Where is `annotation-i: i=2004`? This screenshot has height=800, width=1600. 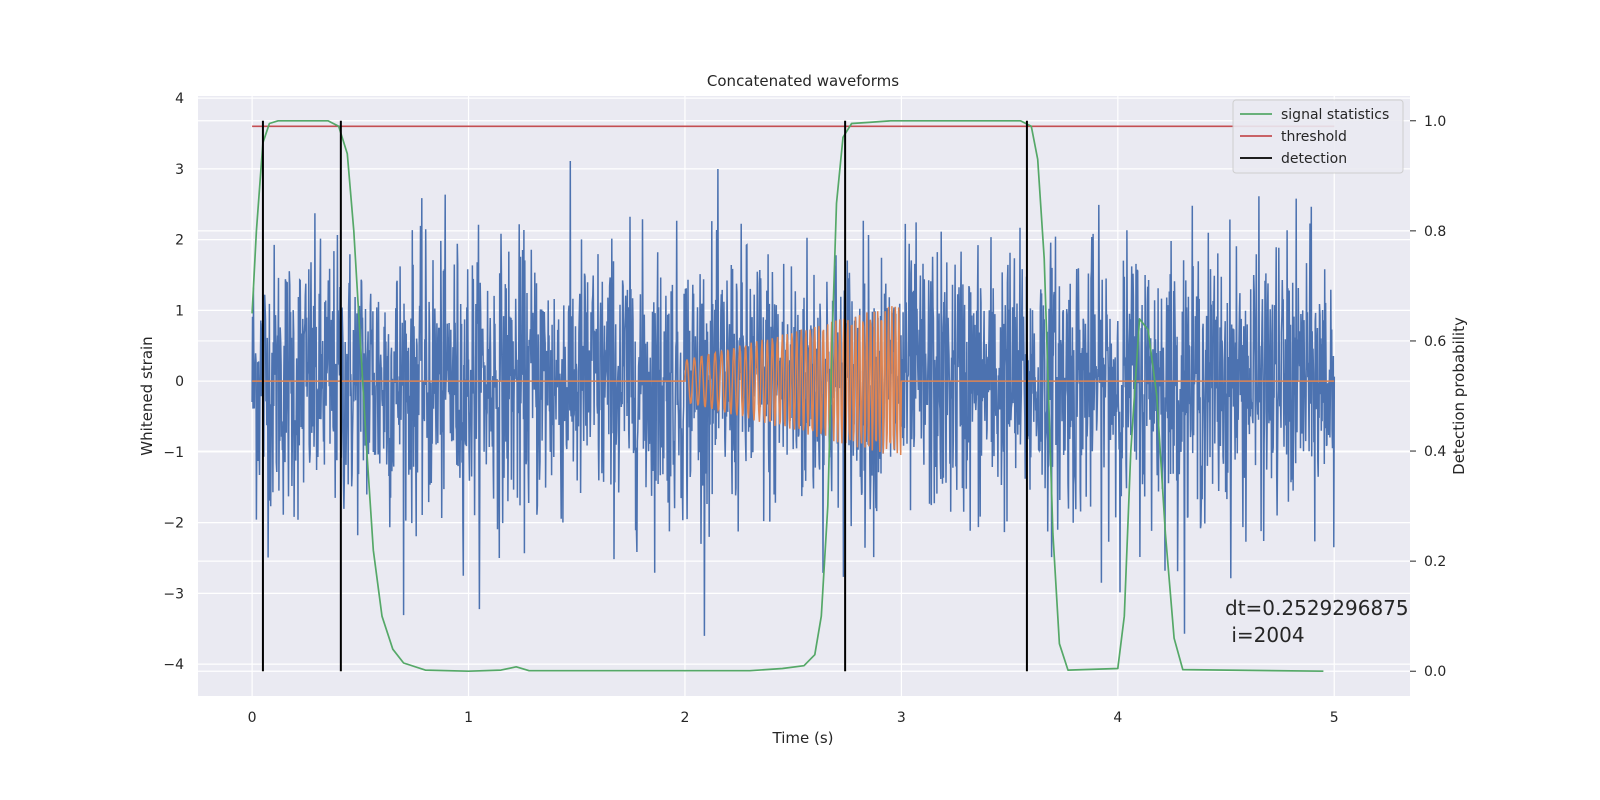 annotation-i: i=2004 is located at coordinates (1265, 635).